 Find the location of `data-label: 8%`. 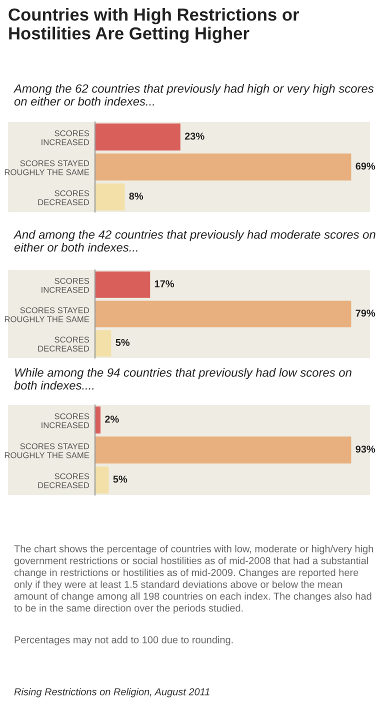

data-label: 8% is located at coordinates (136, 196).